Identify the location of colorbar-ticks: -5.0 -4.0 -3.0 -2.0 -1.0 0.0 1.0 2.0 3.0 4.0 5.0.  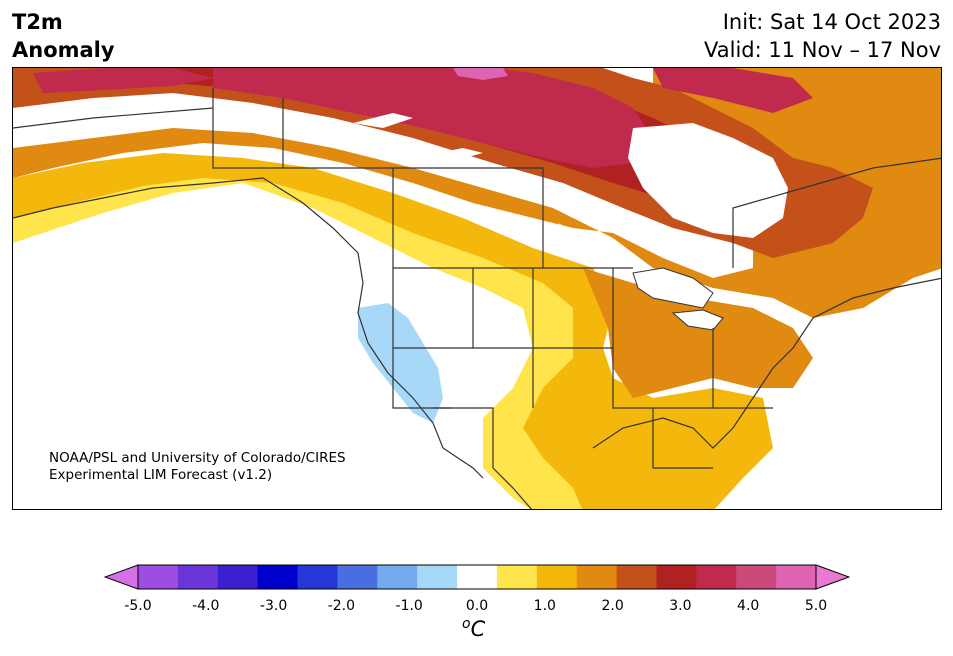
(476, 608).